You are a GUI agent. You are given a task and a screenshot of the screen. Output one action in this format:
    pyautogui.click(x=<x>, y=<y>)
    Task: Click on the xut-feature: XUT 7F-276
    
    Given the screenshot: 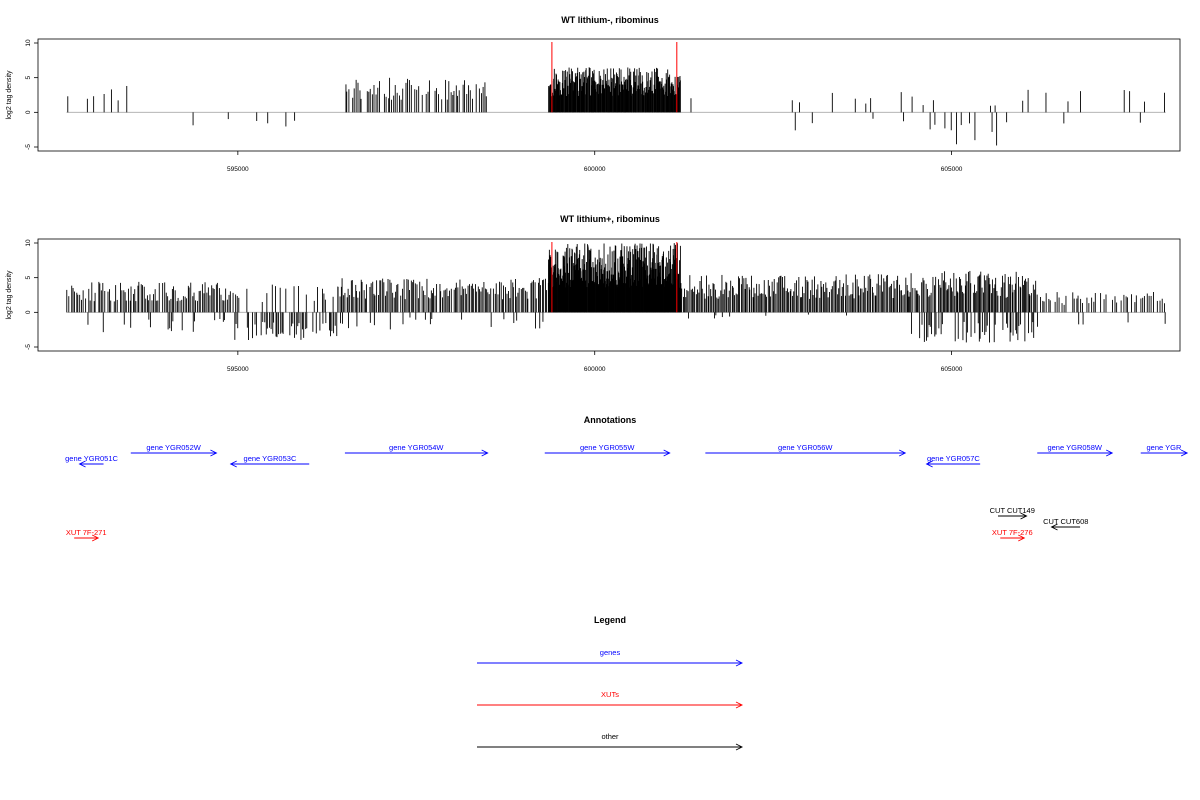 What is the action you would take?
    pyautogui.click(x=1012, y=535)
    